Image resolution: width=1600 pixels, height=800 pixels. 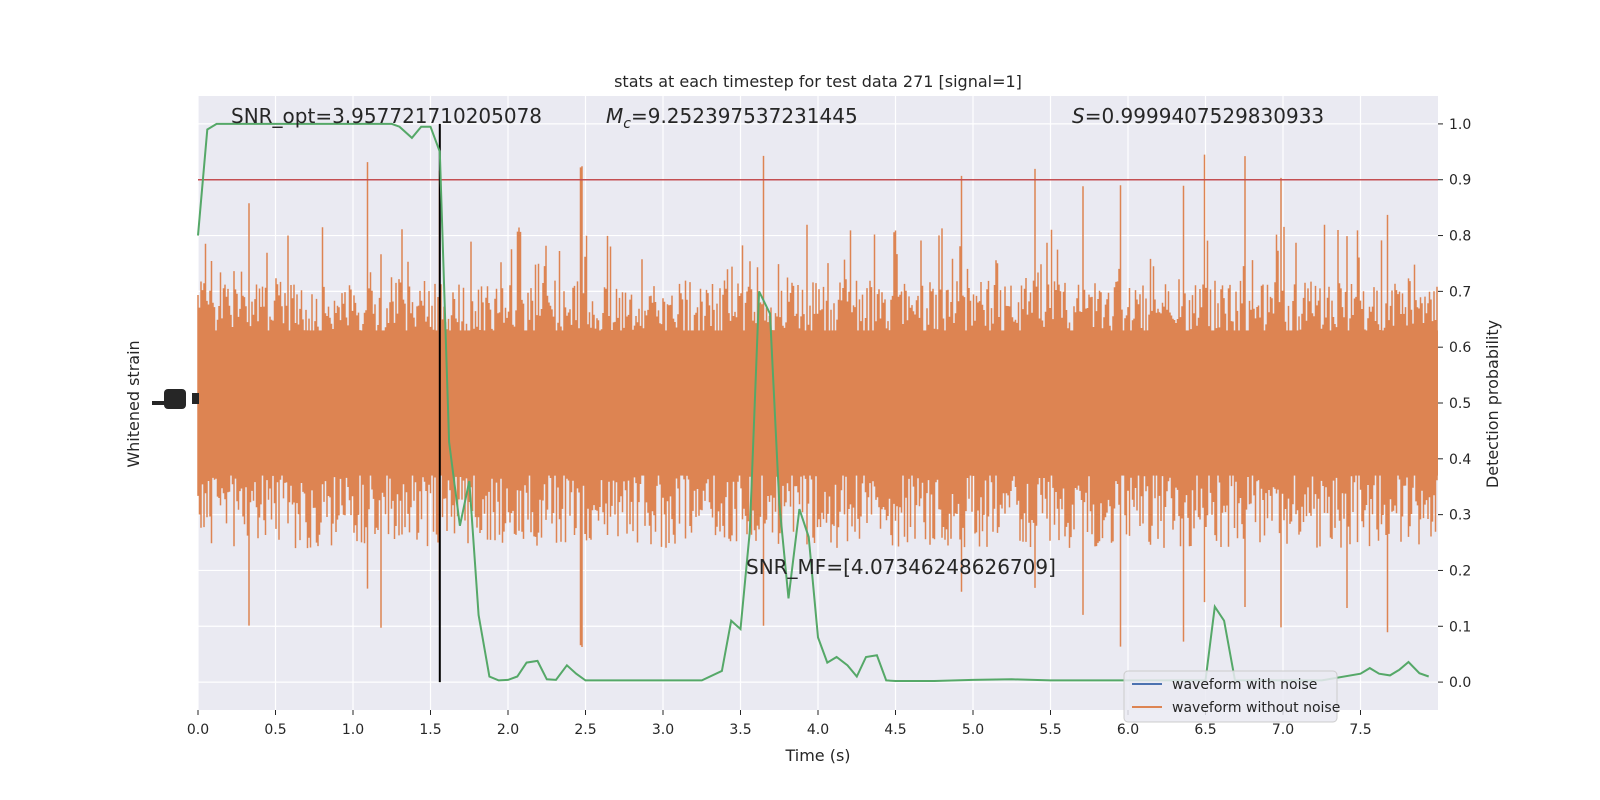 What do you see at coordinates (1460, 683) in the screenshot?
I see `y-tick-label: 0.0` at bounding box center [1460, 683].